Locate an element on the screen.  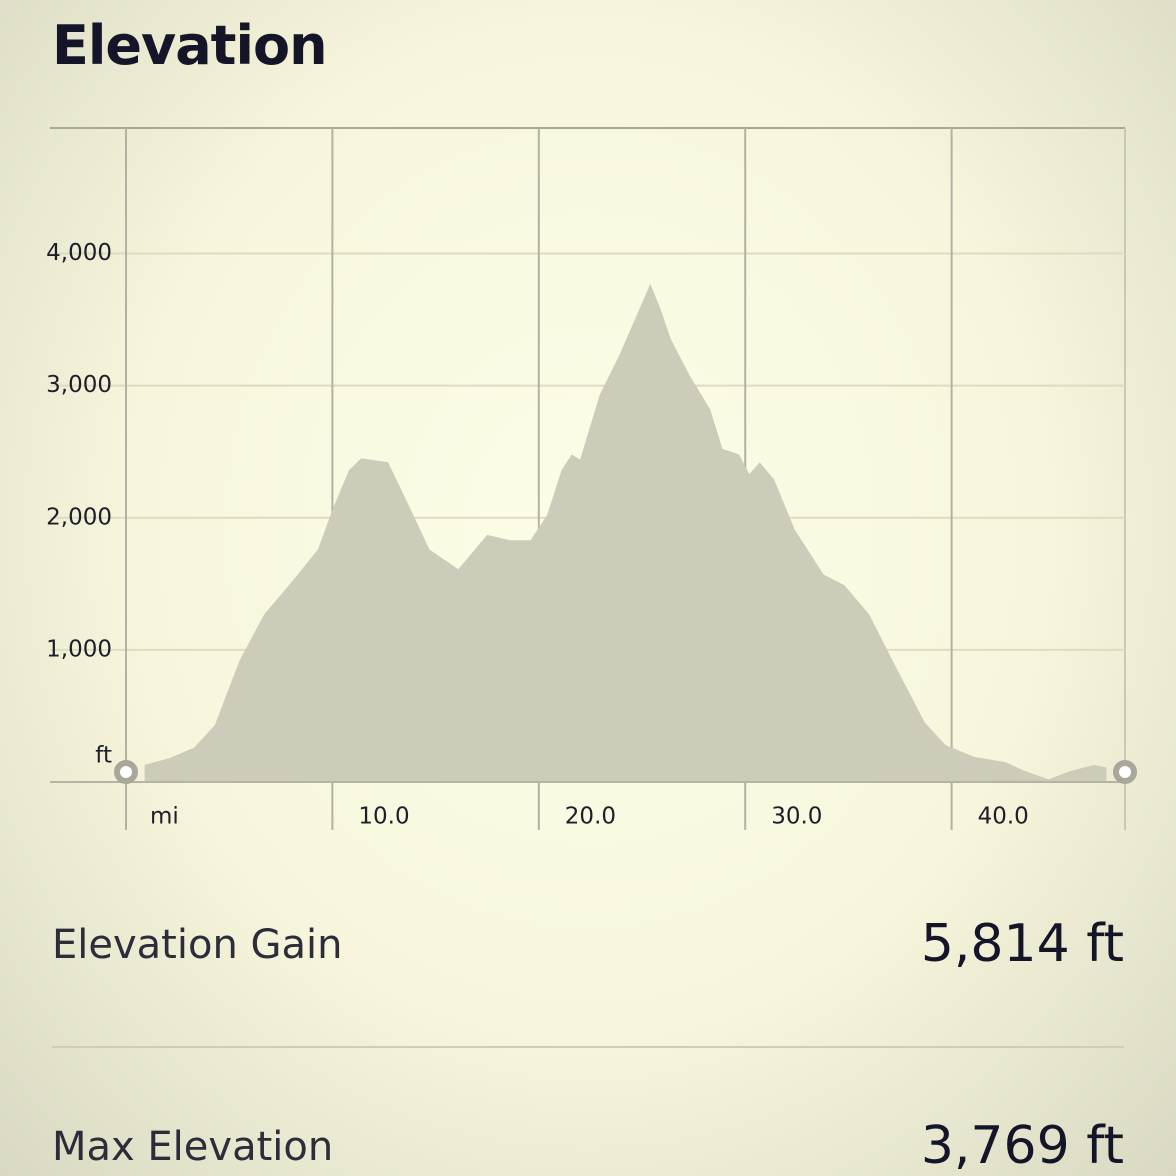
x-tick-label: 20.0 is located at coordinates (590, 817).